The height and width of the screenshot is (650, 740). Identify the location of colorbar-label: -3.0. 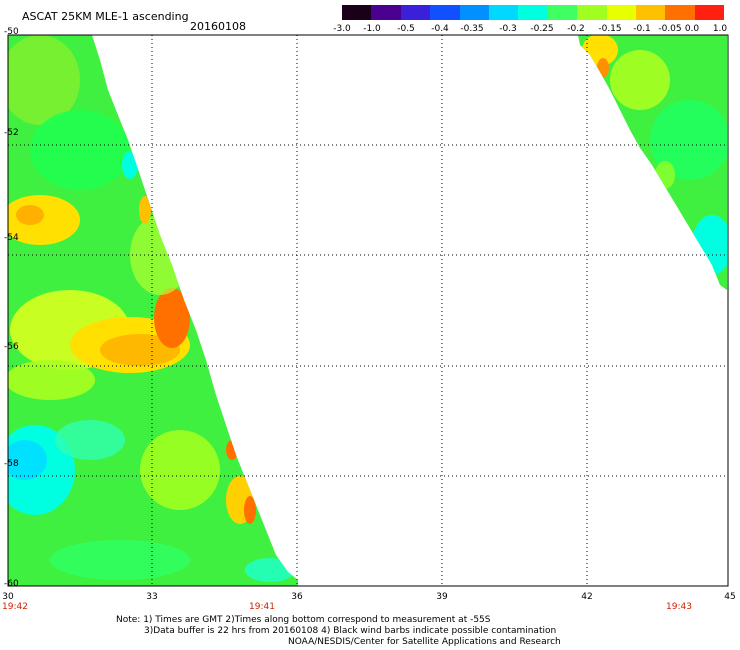
(342, 29).